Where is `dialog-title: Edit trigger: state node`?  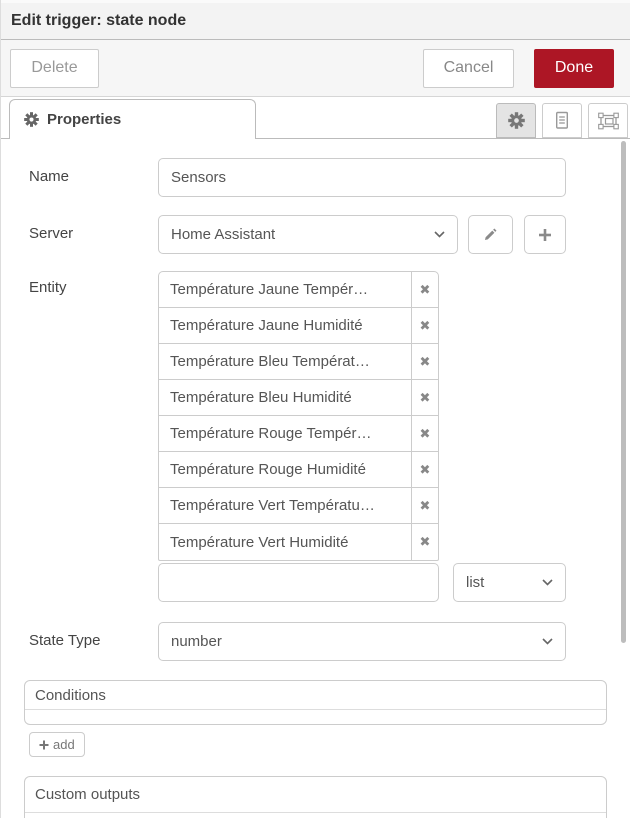 dialog-title: Edit trigger: state node is located at coordinates (99, 20).